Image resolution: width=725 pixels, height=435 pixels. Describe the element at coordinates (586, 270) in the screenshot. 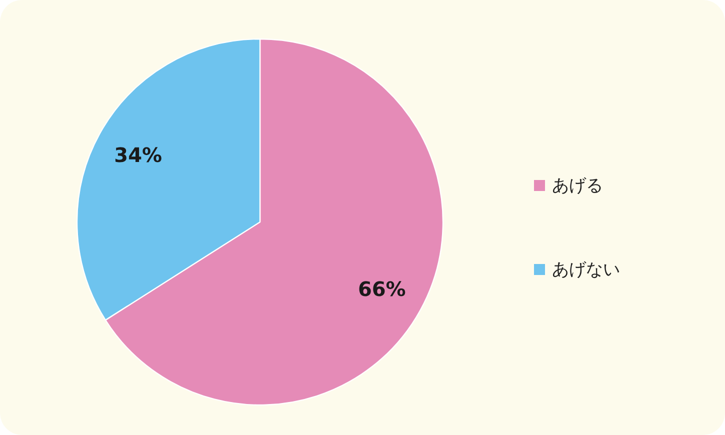

I see `legend-label: あげない` at that location.